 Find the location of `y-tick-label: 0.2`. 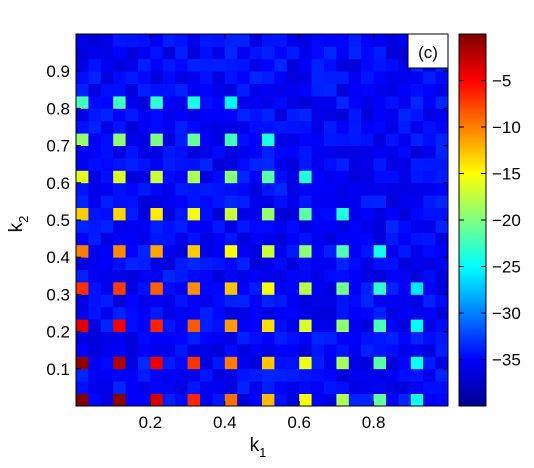

y-tick-label: 0.2 is located at coordinates (58, 332).